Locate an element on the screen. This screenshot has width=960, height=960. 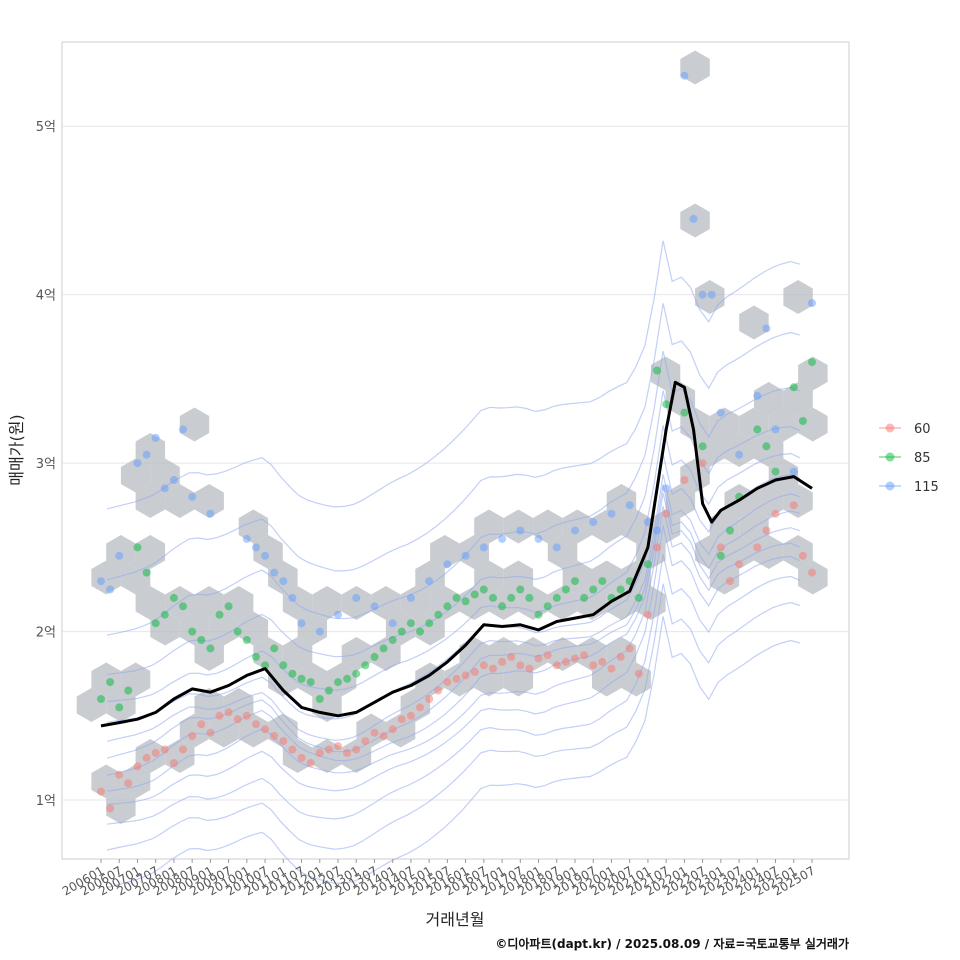
legend: 60 85 115 is located at coordinates (909, 458).